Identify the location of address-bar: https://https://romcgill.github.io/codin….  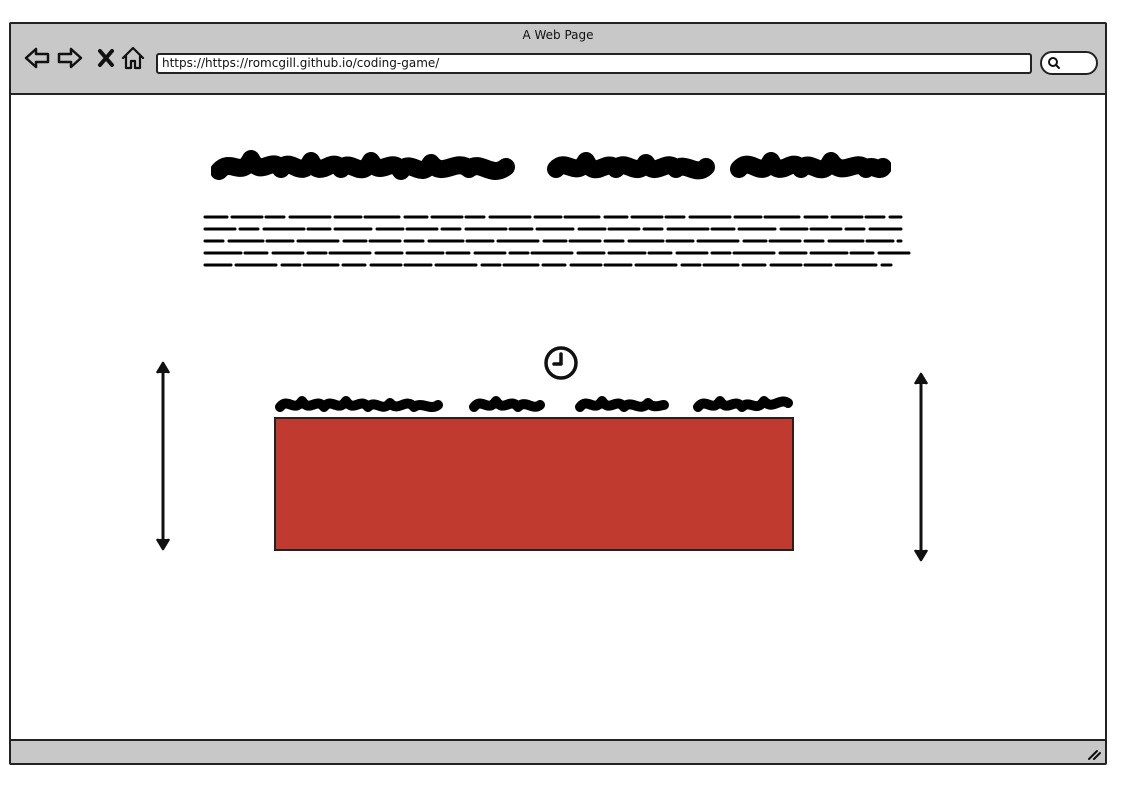
(594, 63).